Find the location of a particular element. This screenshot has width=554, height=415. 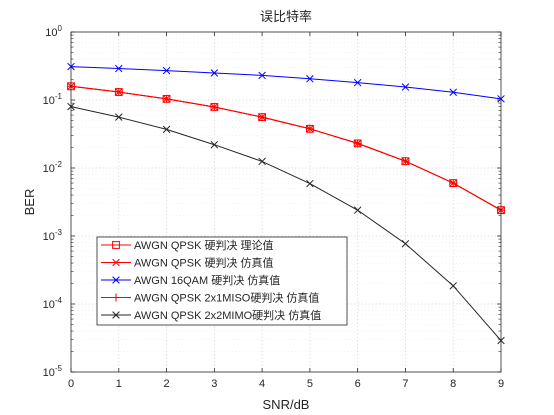

series-3-line is located at coordinates (286, 83).